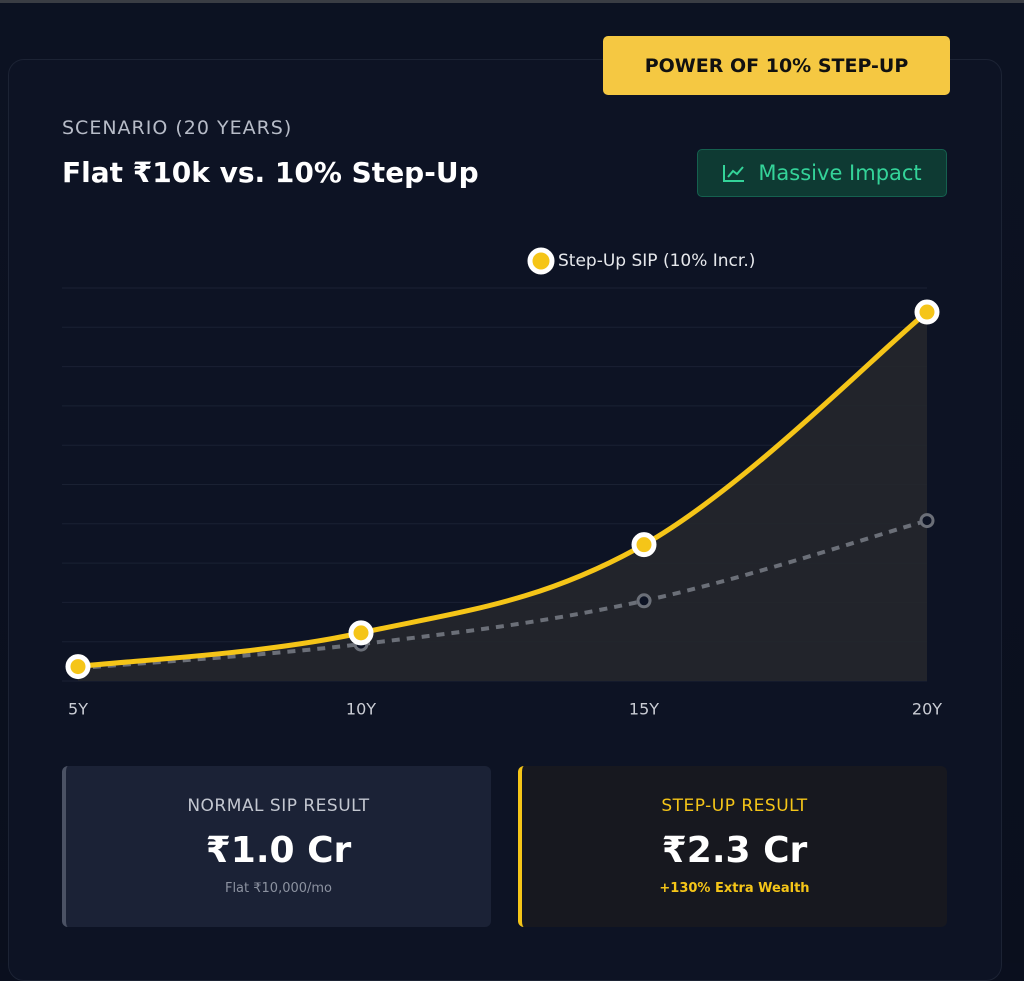  What do you see at coordinates (541, 261) in the screenshot?
I see `legend-marker` at bounding box center [541, 261].